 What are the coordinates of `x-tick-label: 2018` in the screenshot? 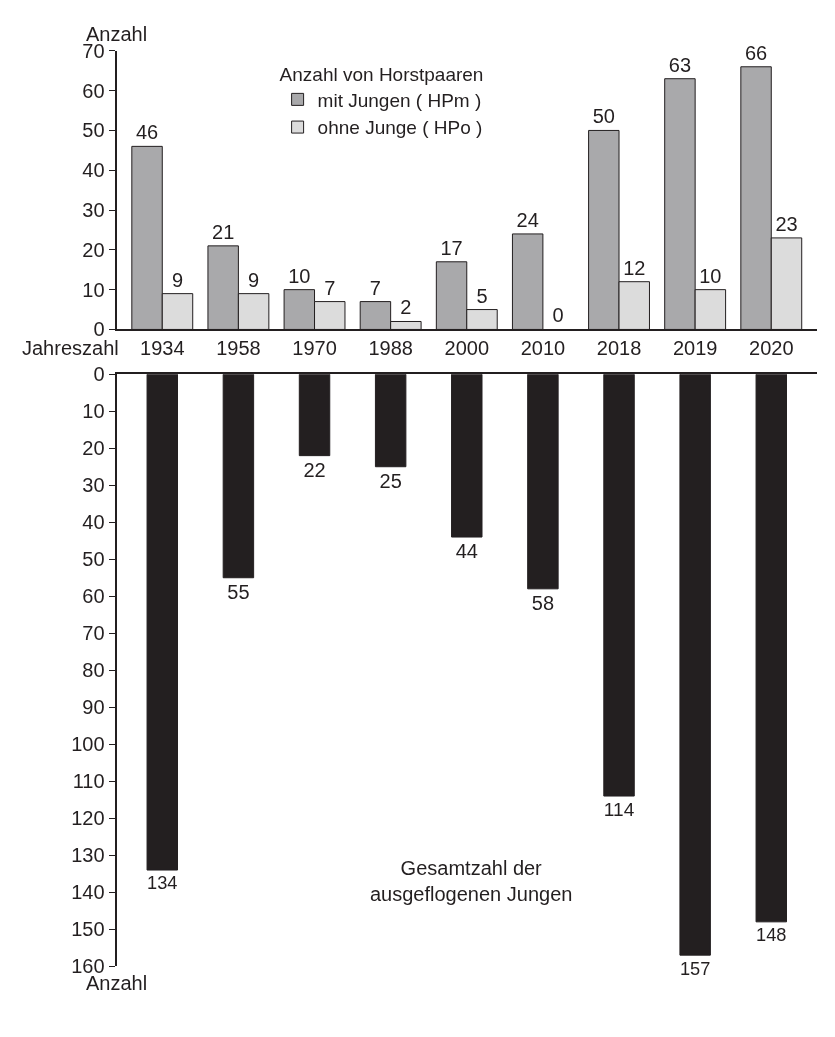 It's located at (619, 348).